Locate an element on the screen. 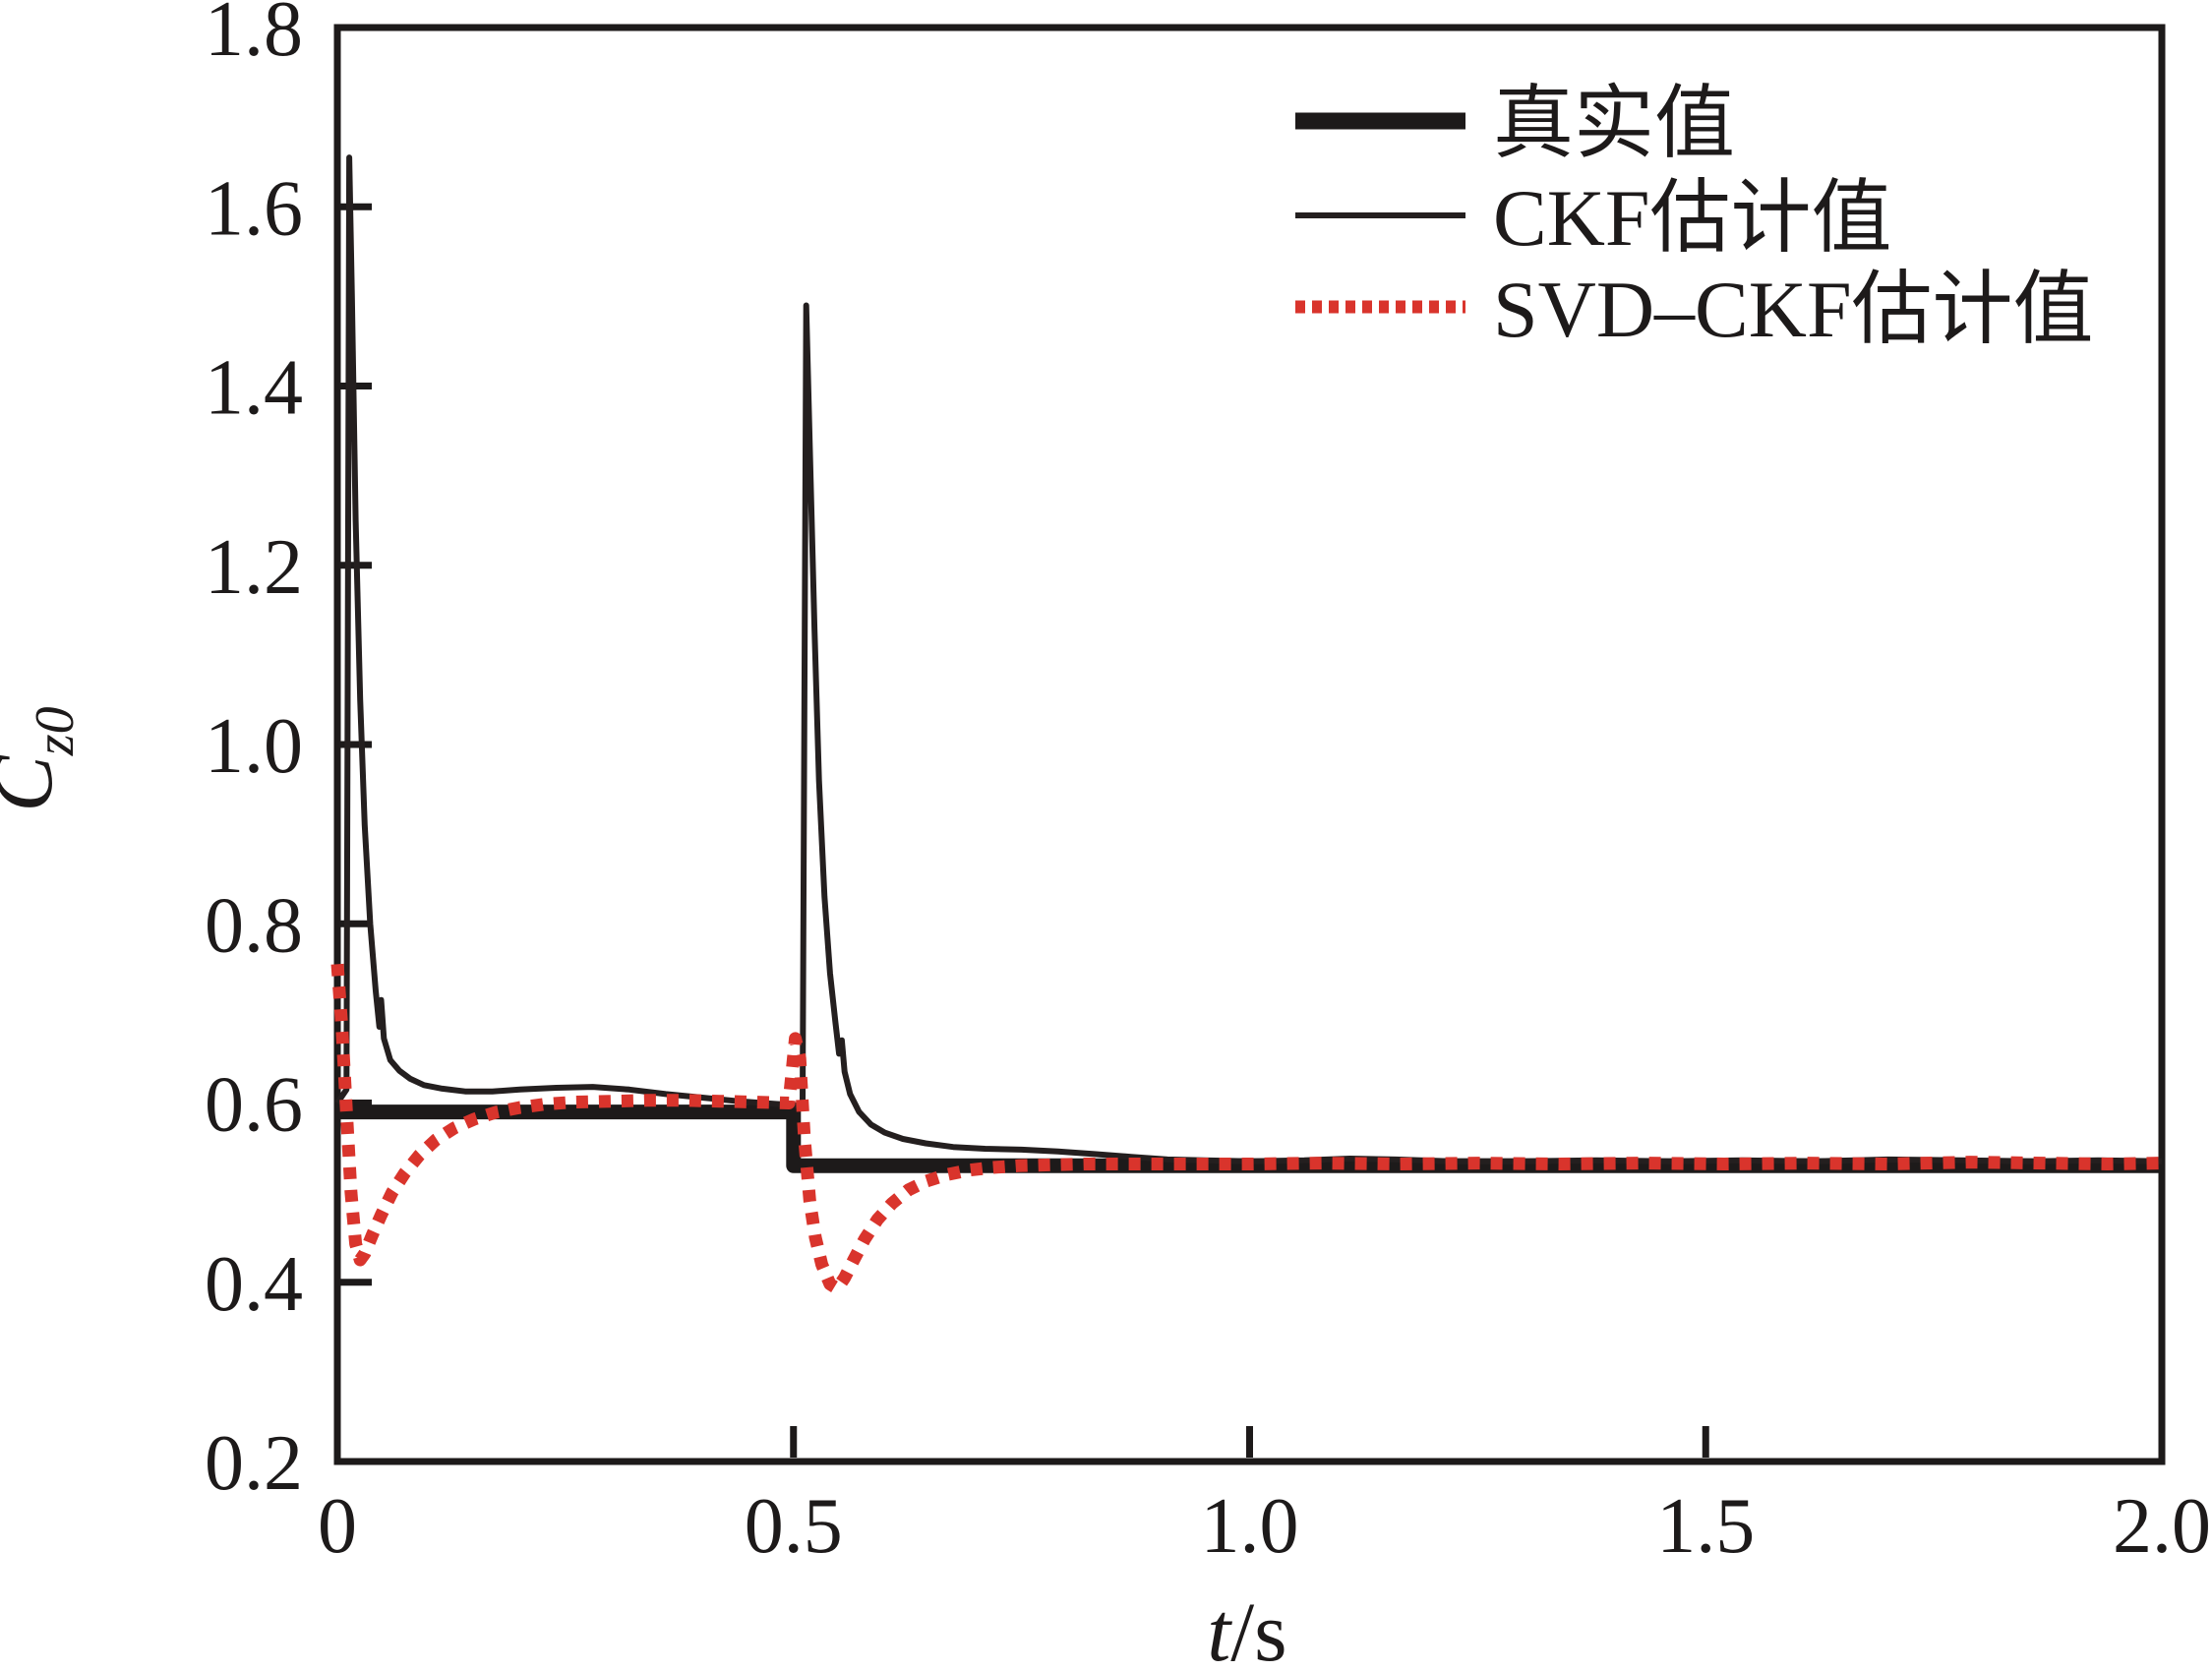 The height and width of the screenshot is (1671, 2212). y-axis-title-main: C is located at coordinates (35, 783).